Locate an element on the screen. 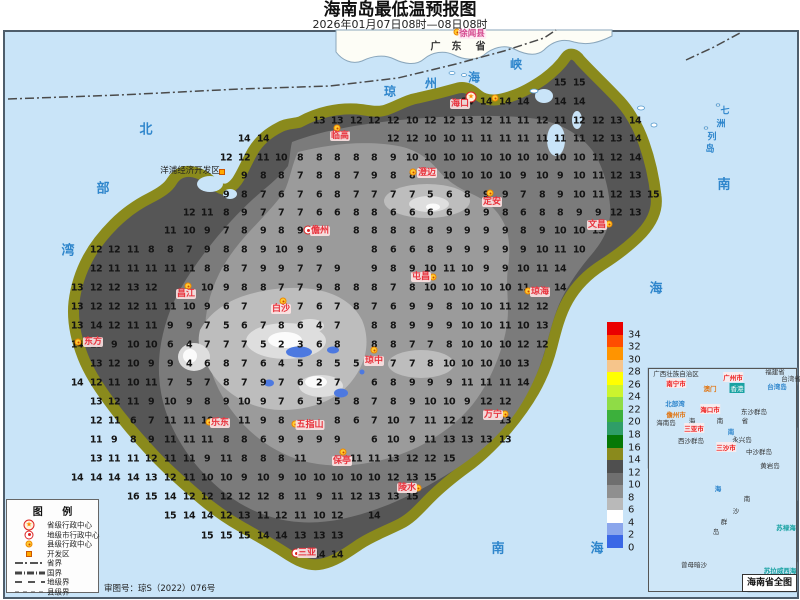 The height and width of the screenshot is (600, 800). county-marker-icon is located at coordinates (490, 193).